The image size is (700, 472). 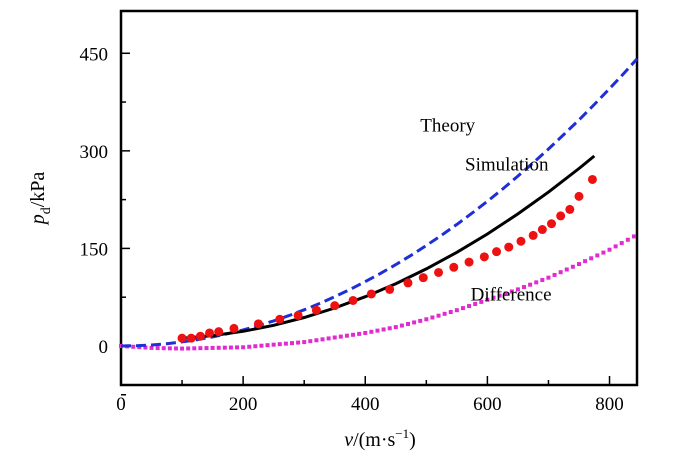 What do you see at coordinates (412, 440) in the screenshot?
I see `x-axis-title-close: )` at bounding box center [412, 440].